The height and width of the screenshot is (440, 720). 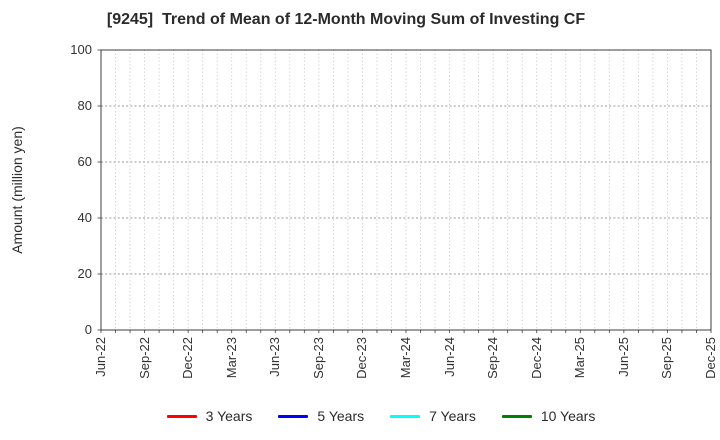 What do you see at coordinates (341, 416) in the screenshot?
I see `legend-label: 5 Years` at bounding box center [341, 416].